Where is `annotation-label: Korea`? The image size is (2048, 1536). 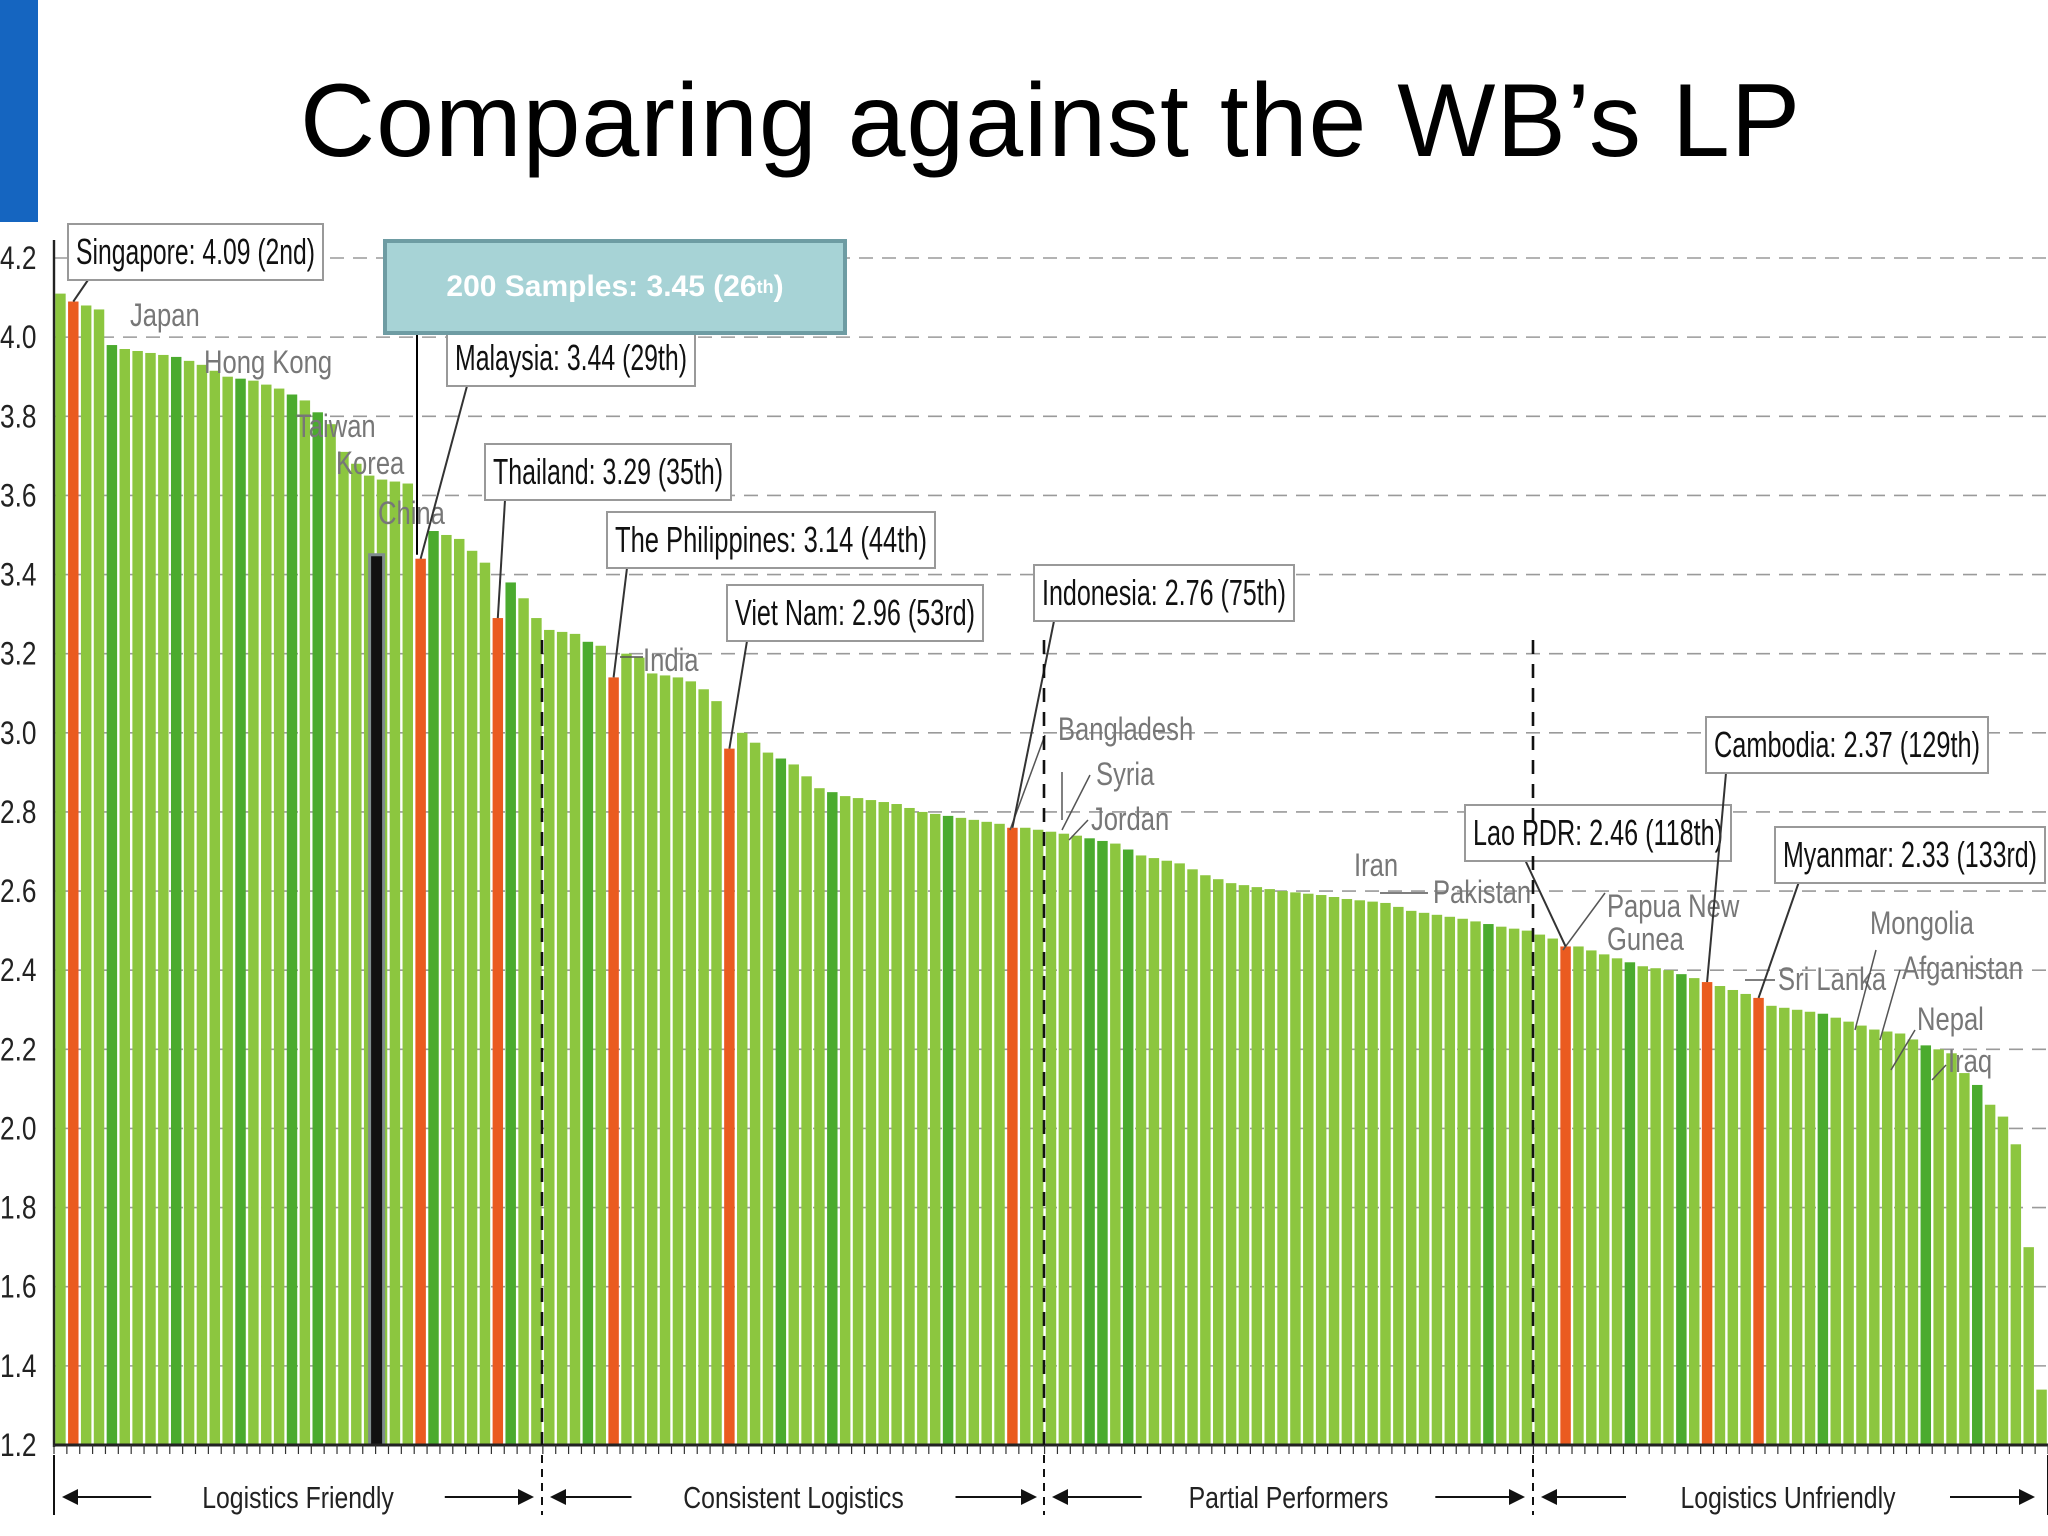 annotation-label: Korea is located at coordinates (370, 463).